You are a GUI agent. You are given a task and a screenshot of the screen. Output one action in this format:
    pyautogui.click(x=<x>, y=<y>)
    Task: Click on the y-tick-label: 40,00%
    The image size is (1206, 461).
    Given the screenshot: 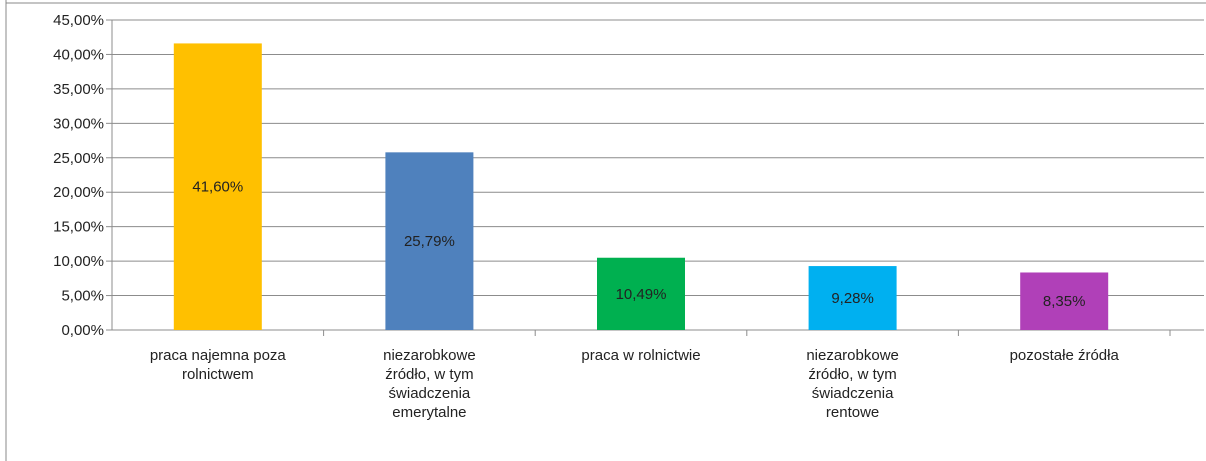 What is the action you would take?
    pyautogui.click(x=78, y=54)
    